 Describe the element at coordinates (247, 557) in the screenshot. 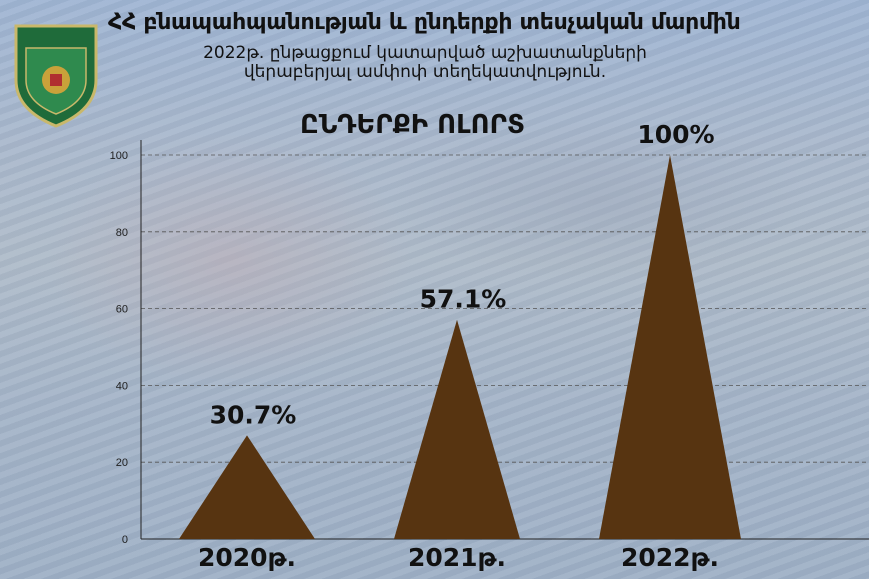

I see `x-tick-label: 2020թ.` at that location.